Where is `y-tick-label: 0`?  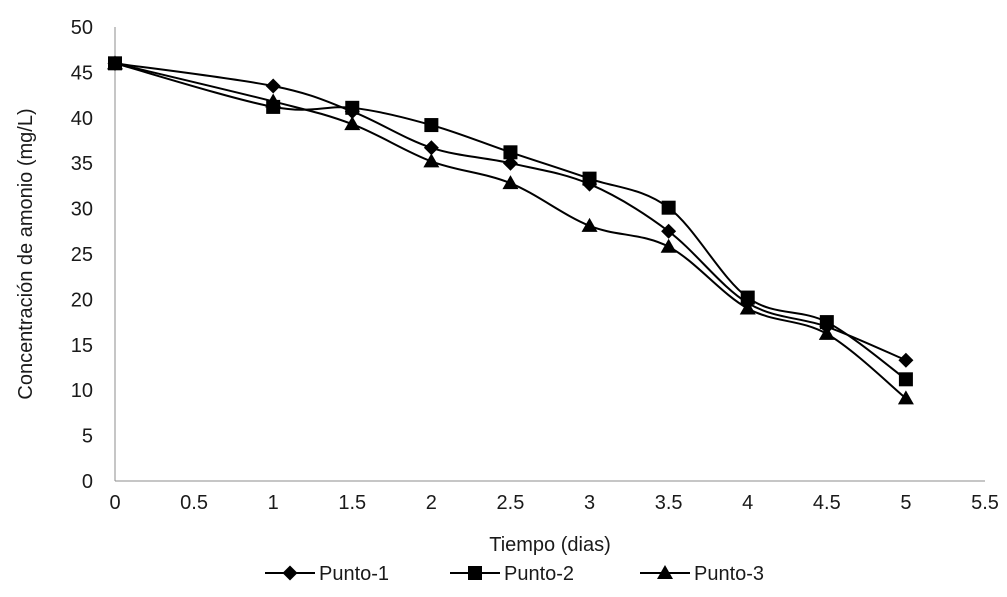 y-tick-label: 0 is located at coordinates (87, 482).